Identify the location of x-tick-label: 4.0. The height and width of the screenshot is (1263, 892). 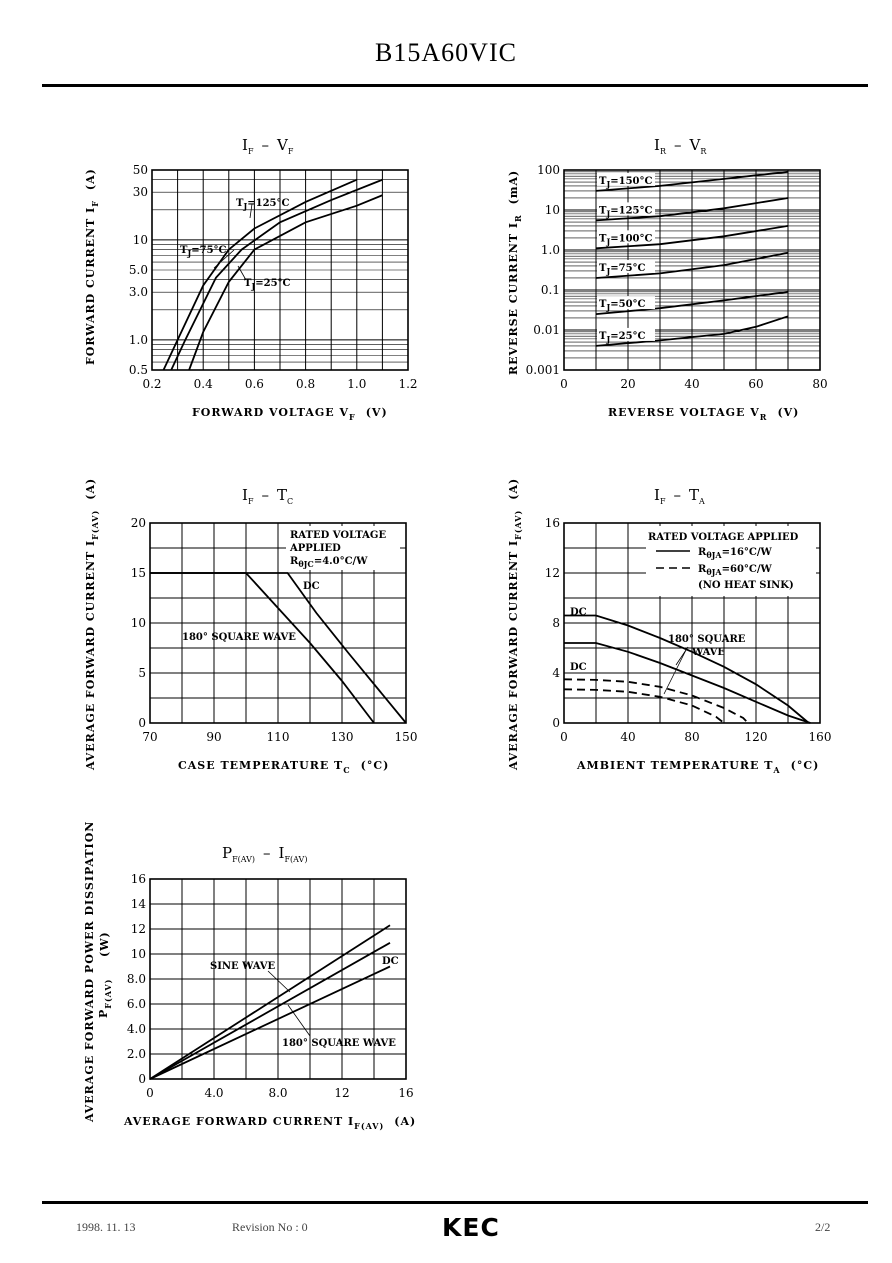
(213, 1093).